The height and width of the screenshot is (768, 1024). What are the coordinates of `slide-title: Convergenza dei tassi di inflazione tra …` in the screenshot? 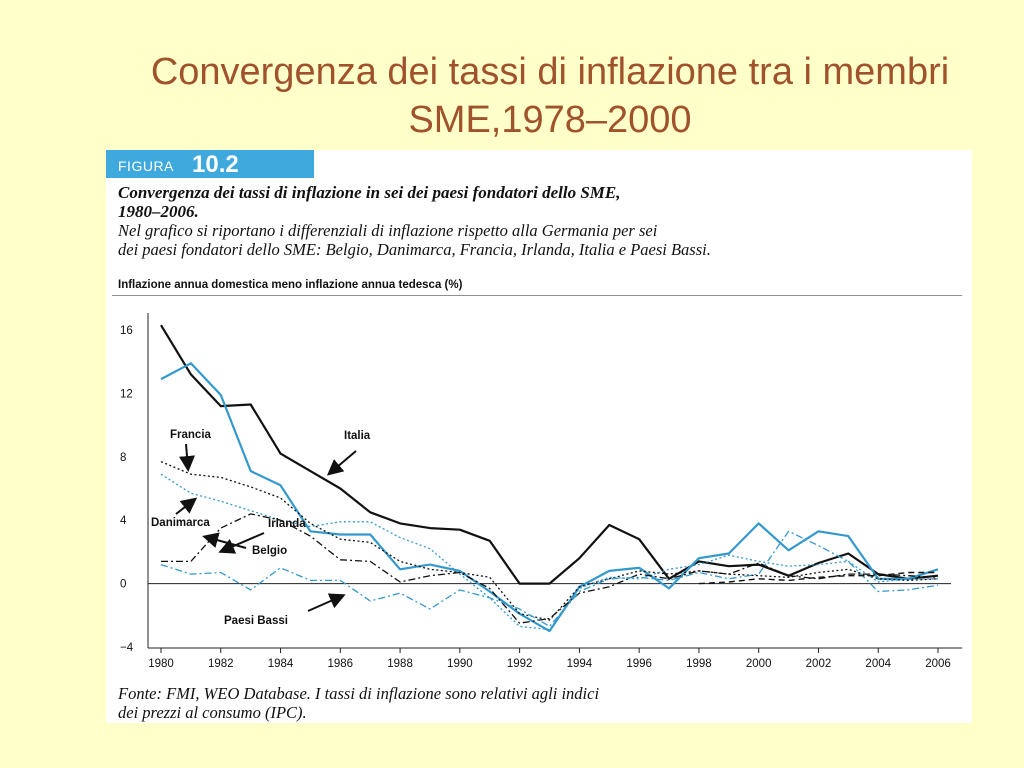 It's located at (550, 96).